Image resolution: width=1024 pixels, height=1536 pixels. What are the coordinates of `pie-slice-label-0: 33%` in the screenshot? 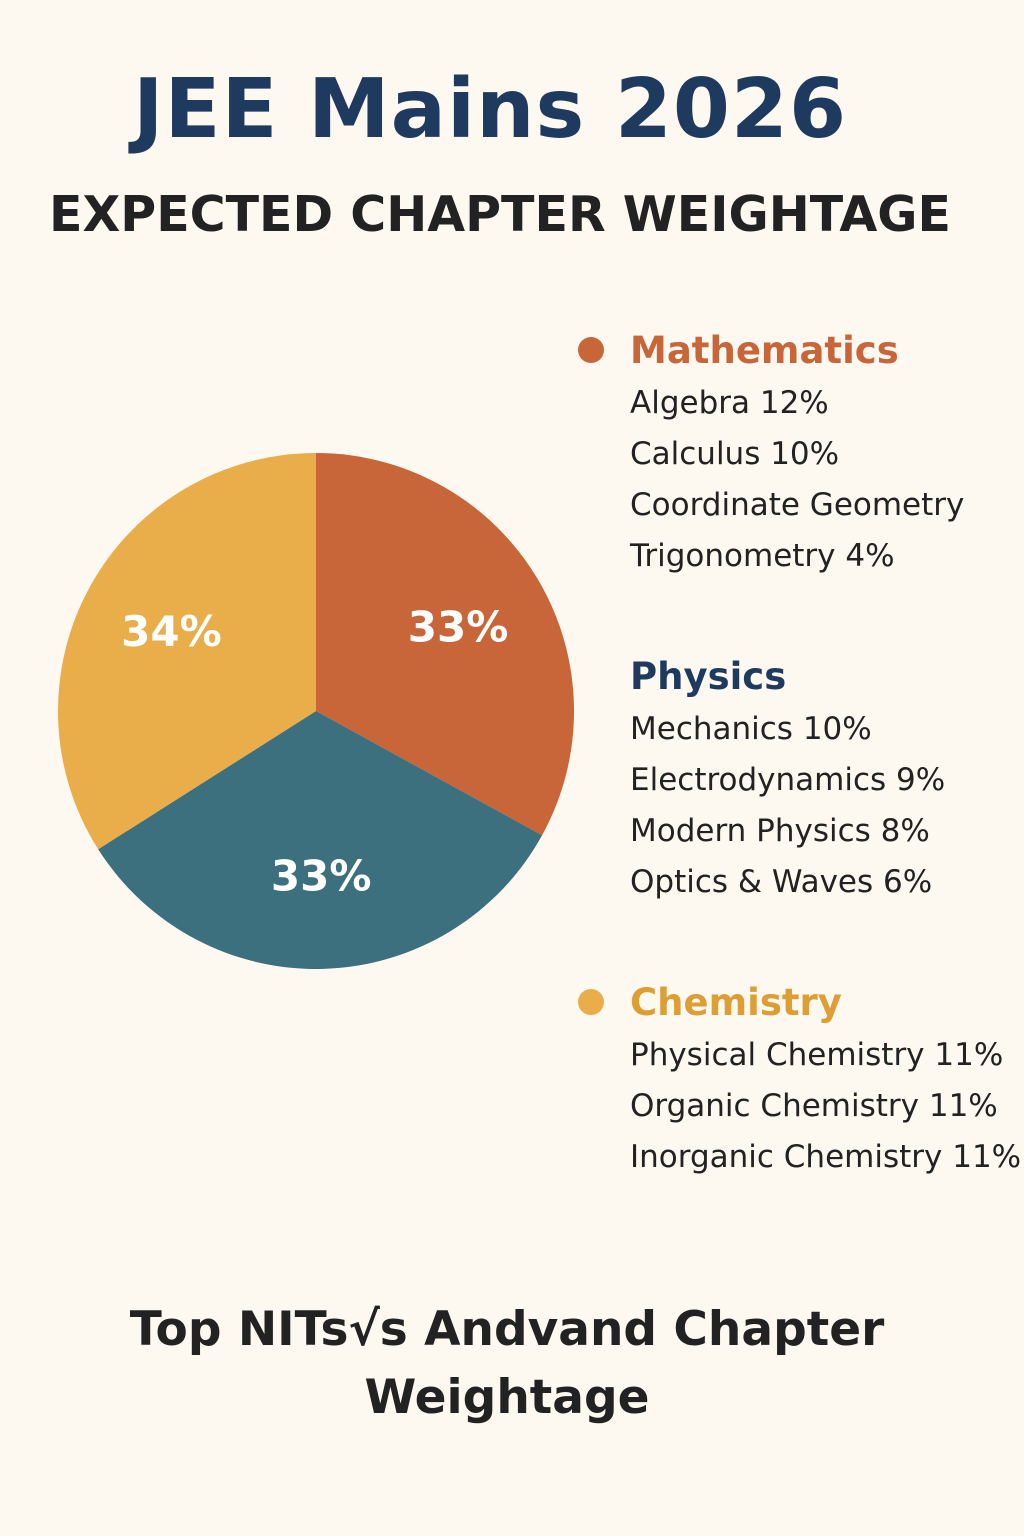 It's located at (458, 627).